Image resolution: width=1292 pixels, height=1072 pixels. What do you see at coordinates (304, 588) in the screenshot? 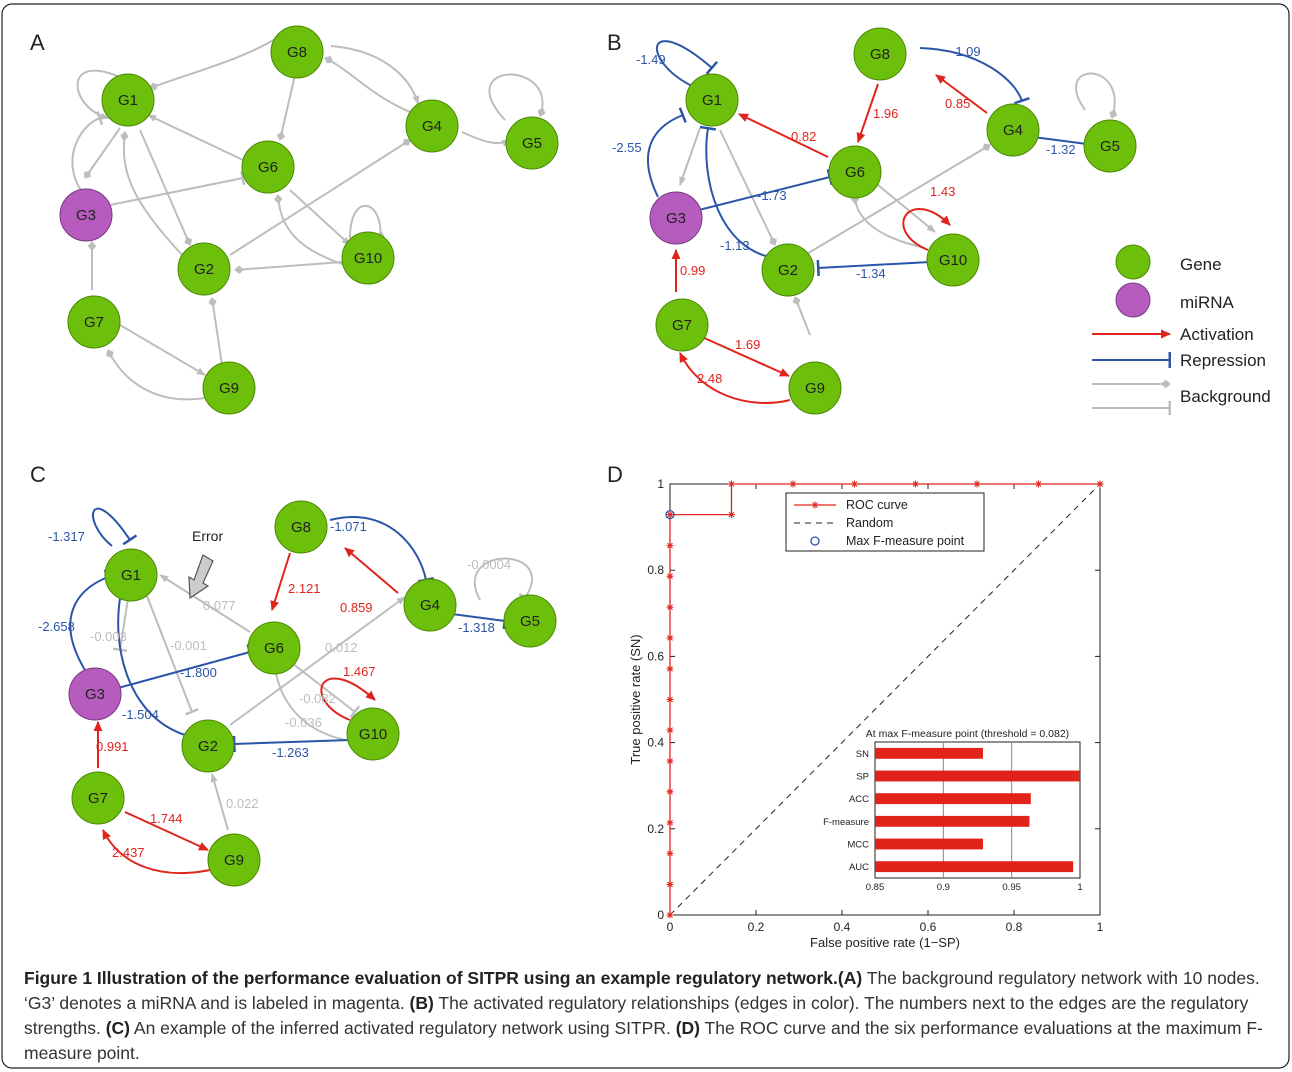
I see `weight-g8-g6: 2.121` at bounding box center [304, 588].